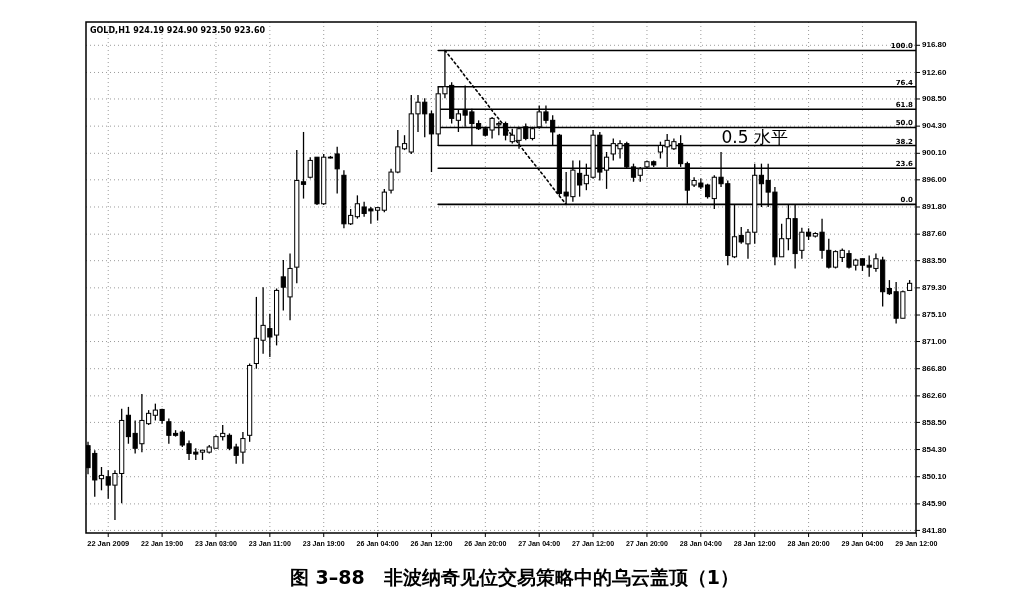 This screenshot has width=1029, height=610. I want to click on y-tick-label: 908.50, so click(935, 99).